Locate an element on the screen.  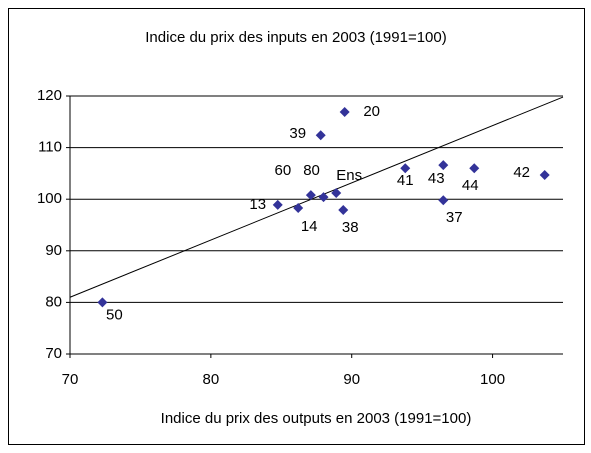
y-tick-label: 90 is located at coordinates (53, 250).